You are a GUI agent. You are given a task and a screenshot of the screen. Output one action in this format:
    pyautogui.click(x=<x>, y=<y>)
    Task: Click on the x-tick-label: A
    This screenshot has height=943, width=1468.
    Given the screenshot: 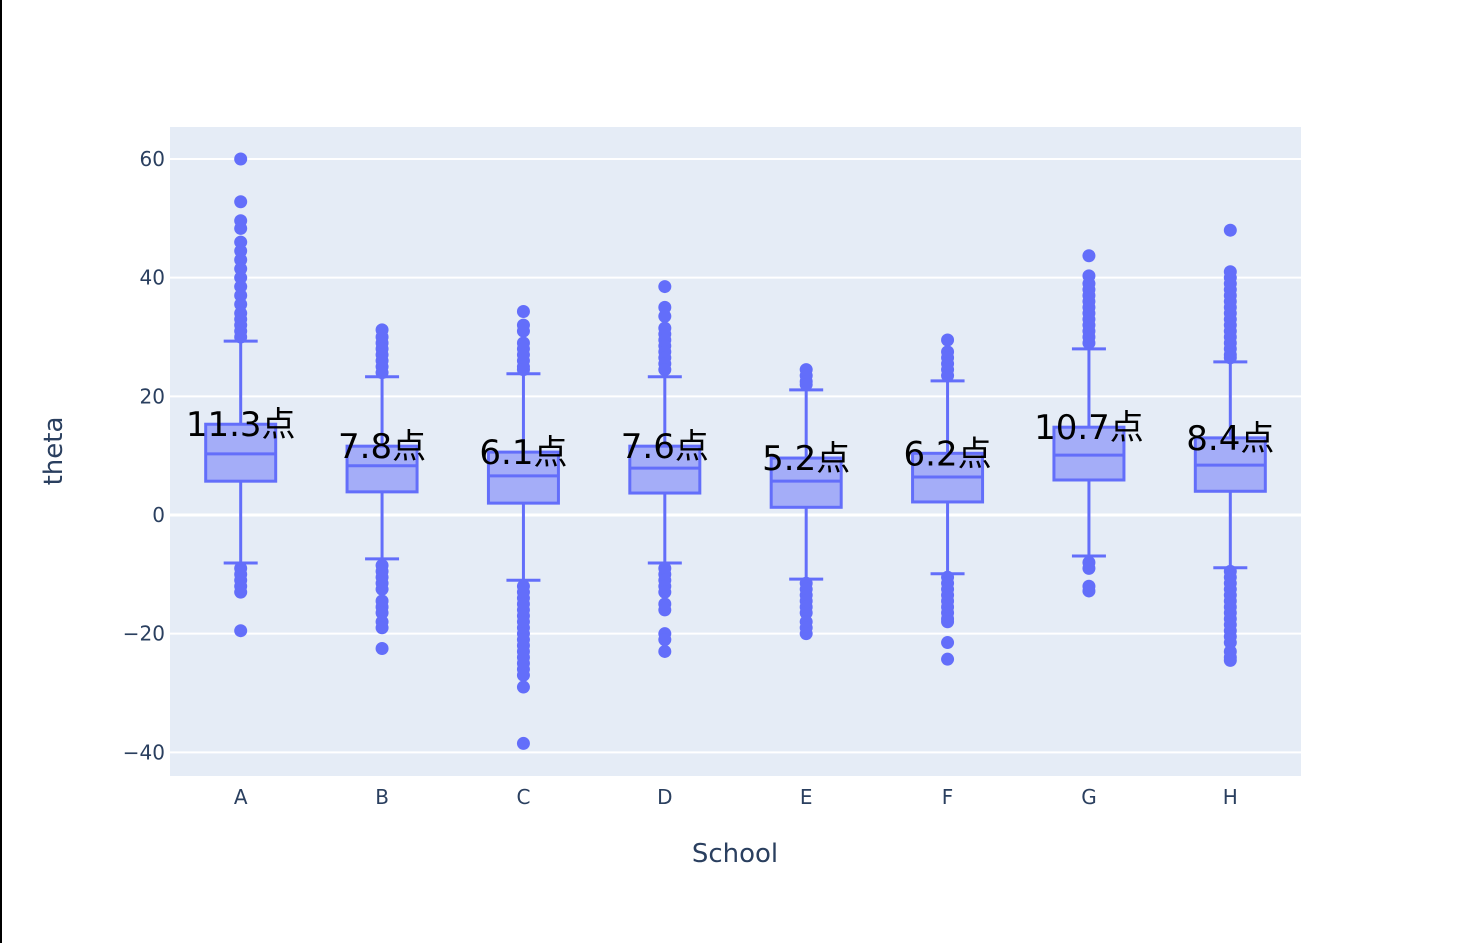 What is the action you would take?
    pyautogui.click(x=241, y=797)
    